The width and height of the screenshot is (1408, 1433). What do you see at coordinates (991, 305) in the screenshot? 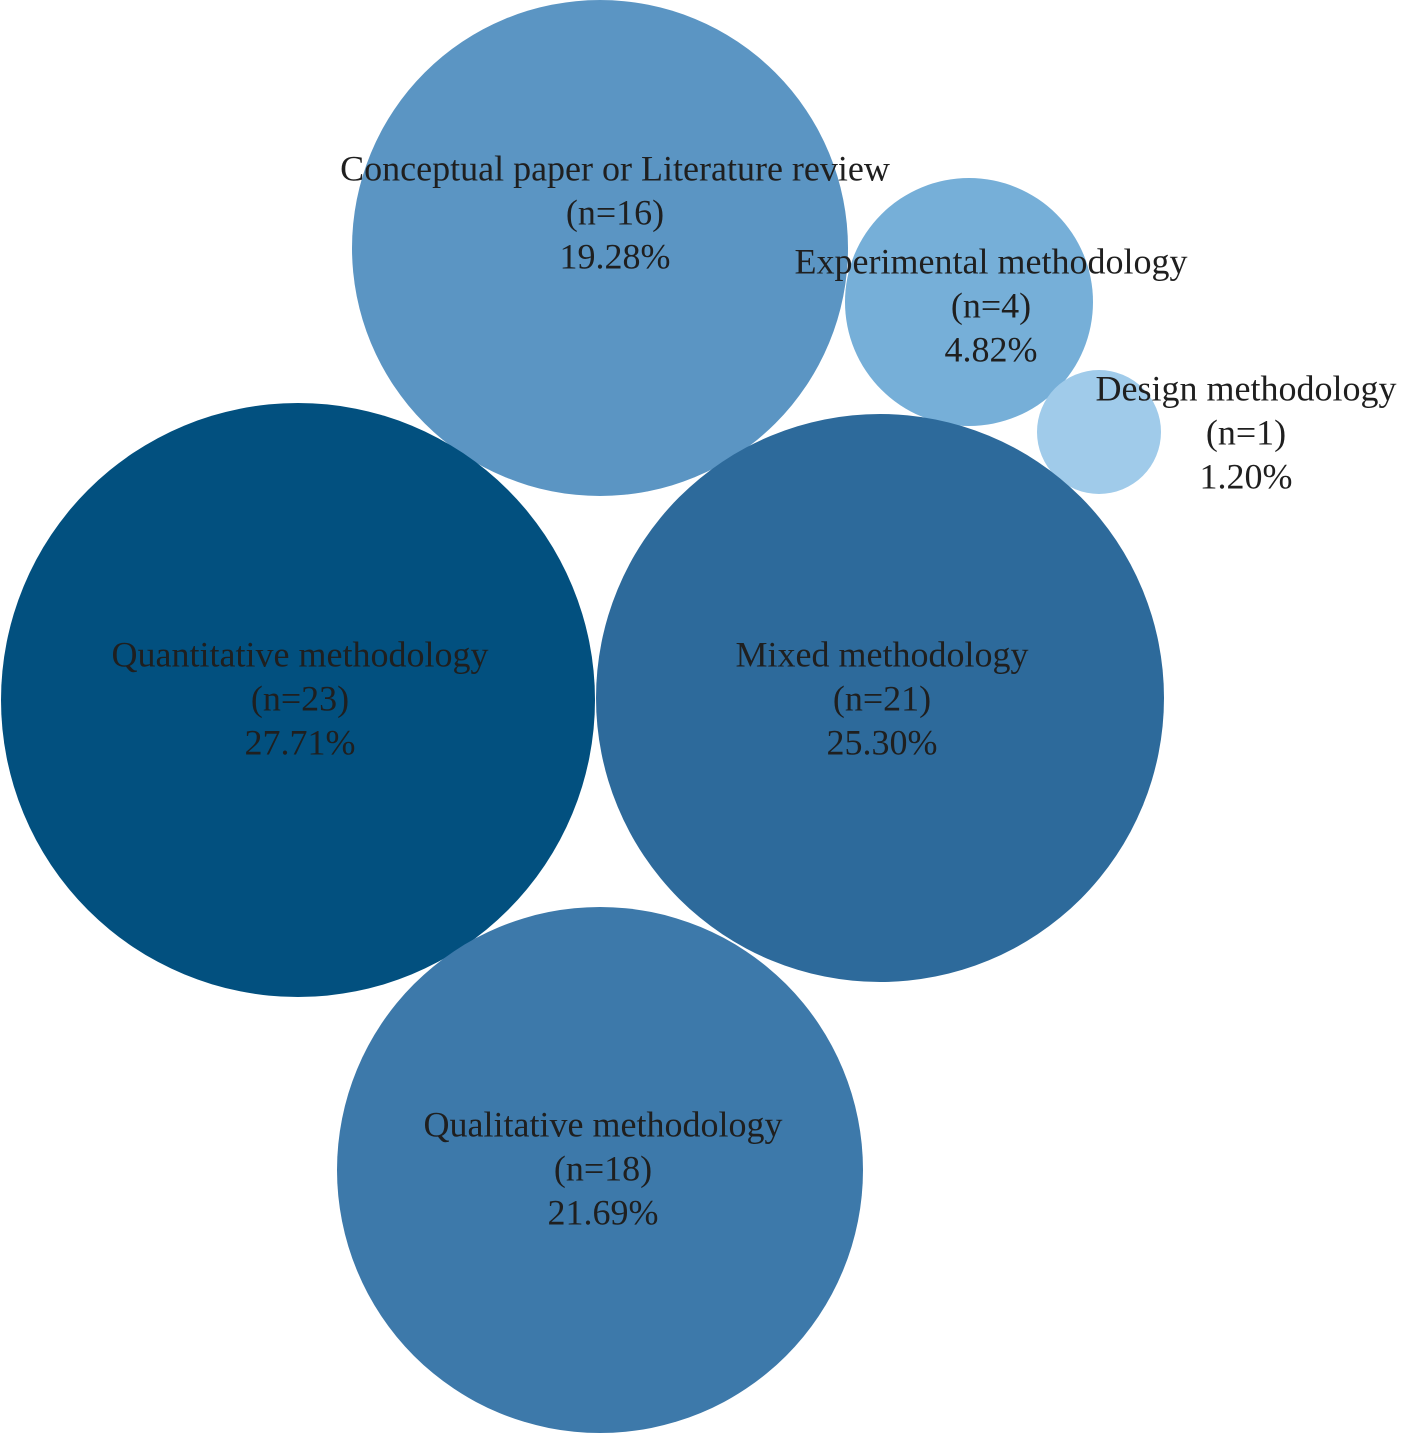
I see `bubble-experimental-methodology-count: (n=4)` at bounding box center [991, 305].